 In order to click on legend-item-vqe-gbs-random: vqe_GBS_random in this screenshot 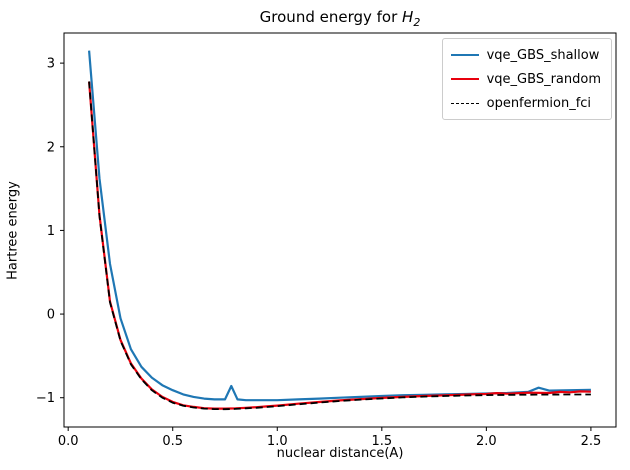, I will do `click(525, 79)`.